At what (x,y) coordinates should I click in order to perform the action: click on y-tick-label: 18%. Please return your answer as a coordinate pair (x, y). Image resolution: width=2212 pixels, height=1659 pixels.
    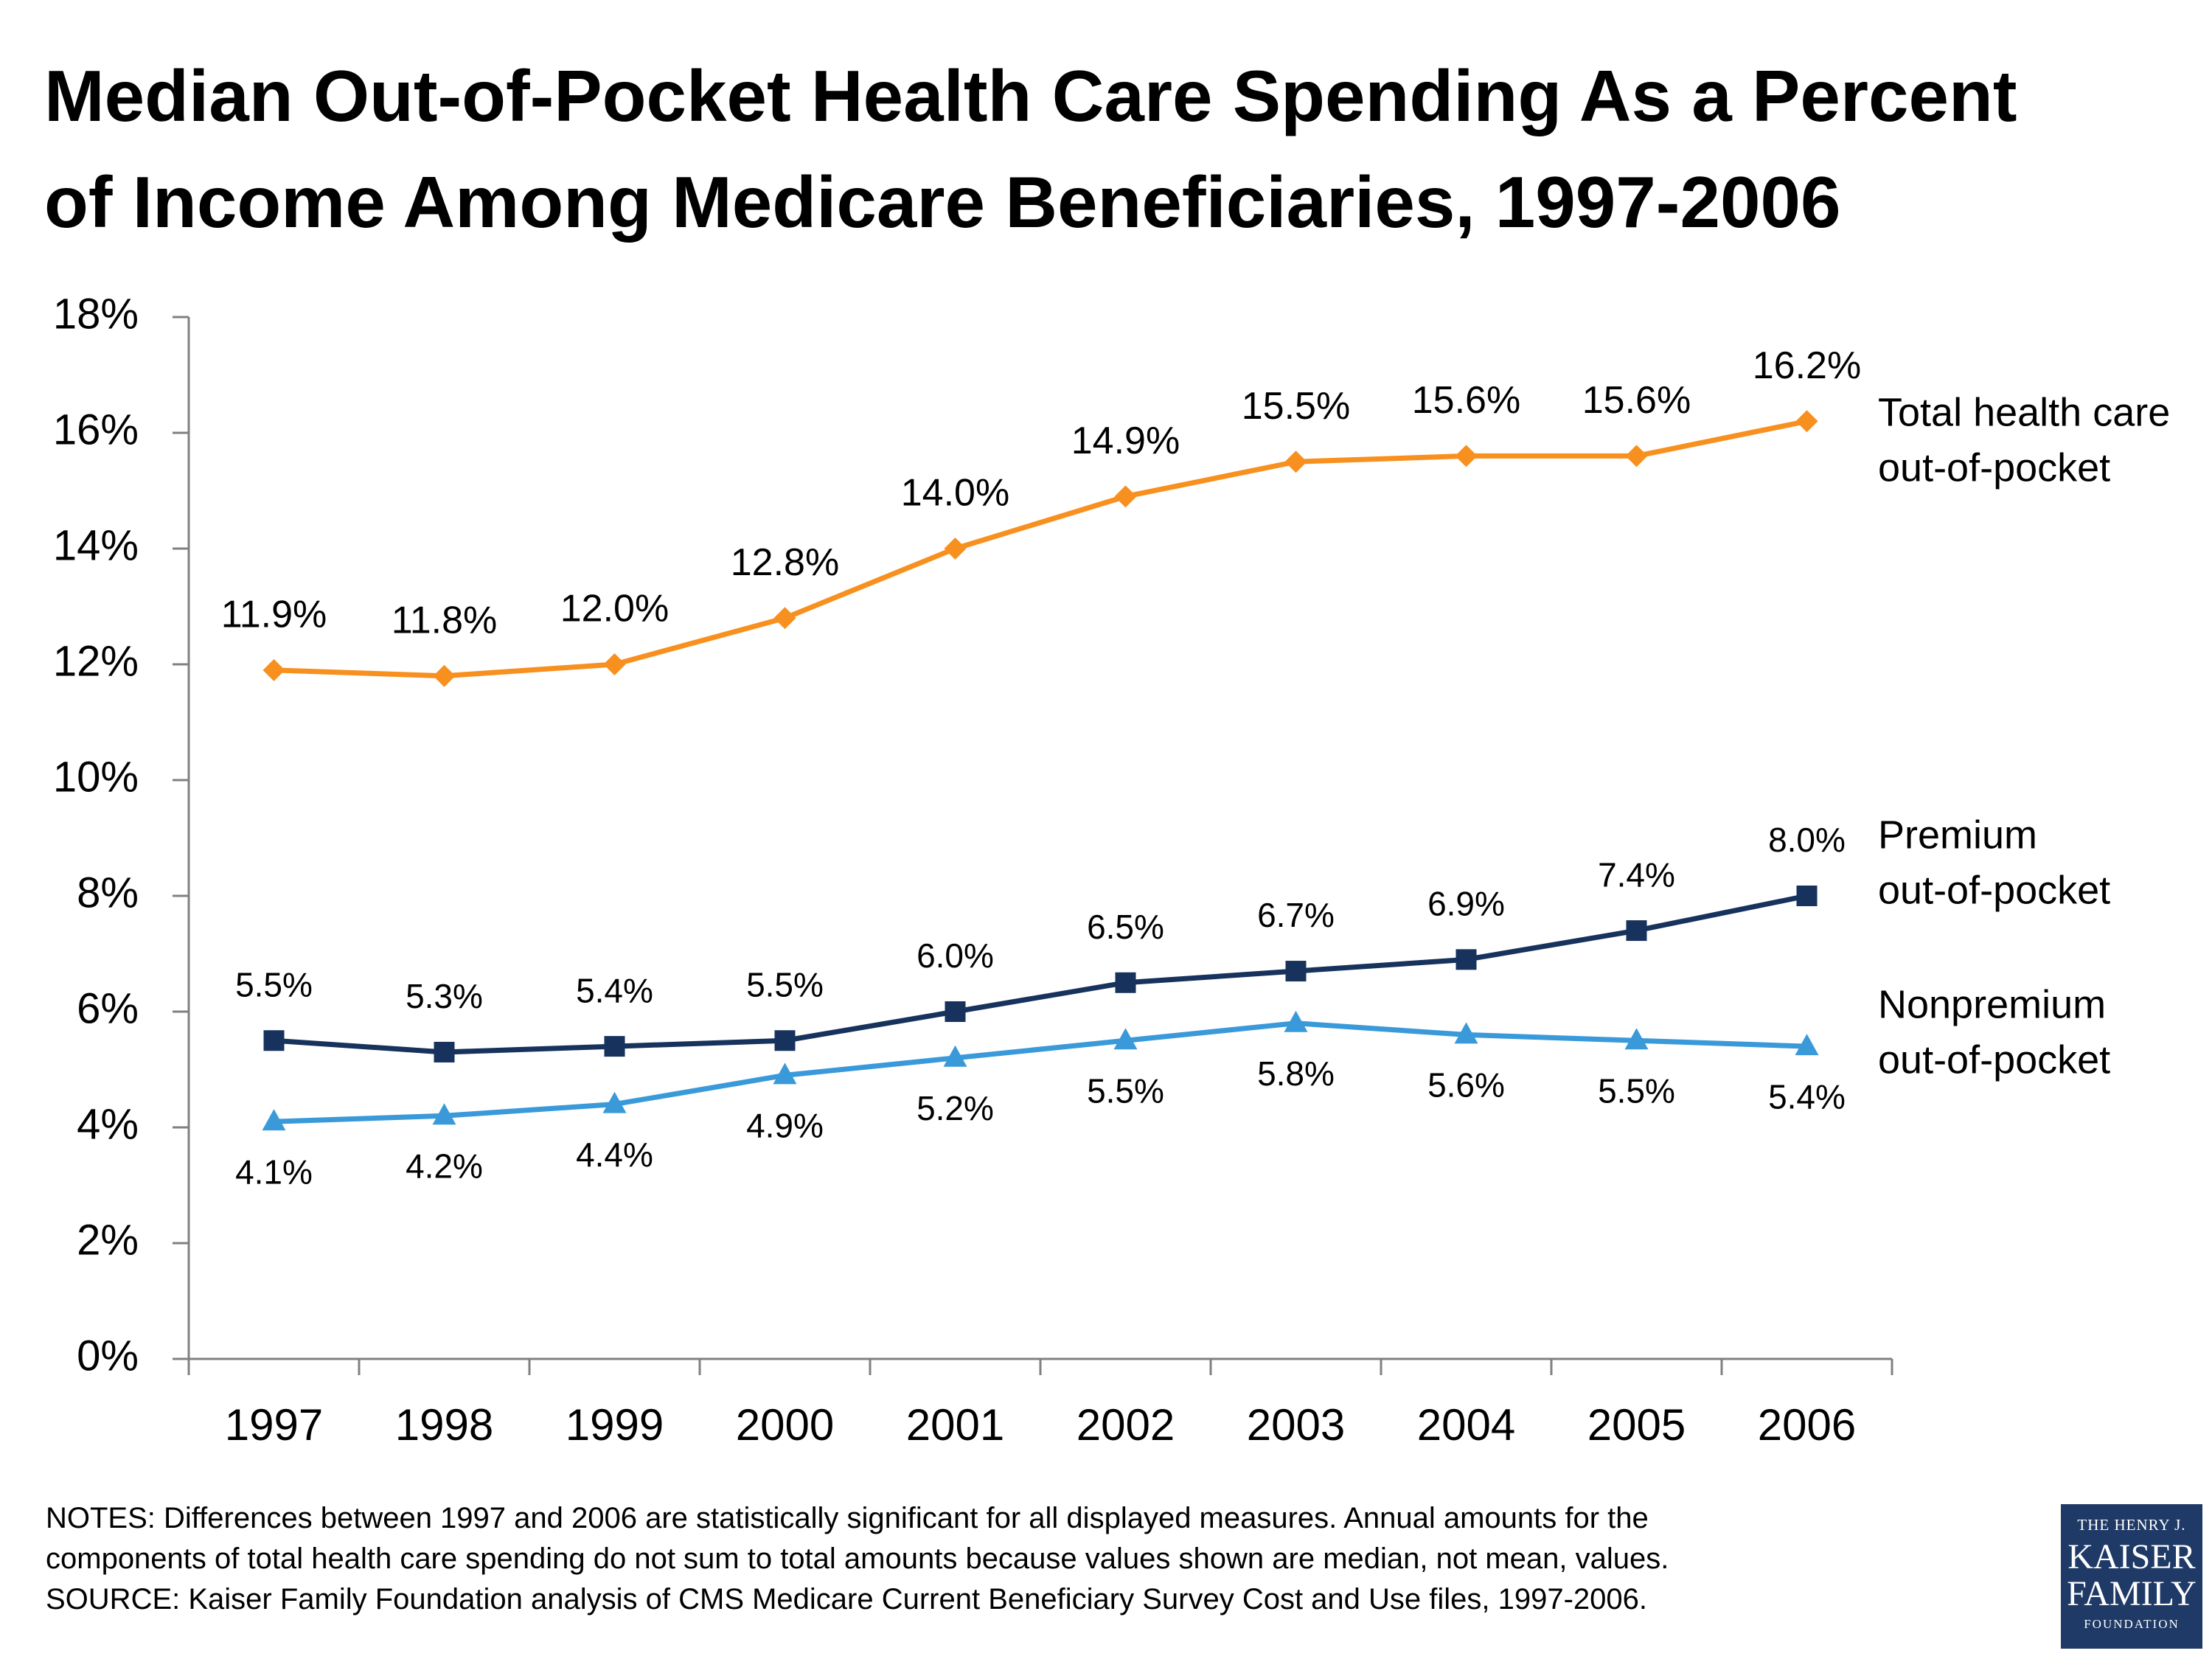
    Looking at the image, I should click on (96, 314).